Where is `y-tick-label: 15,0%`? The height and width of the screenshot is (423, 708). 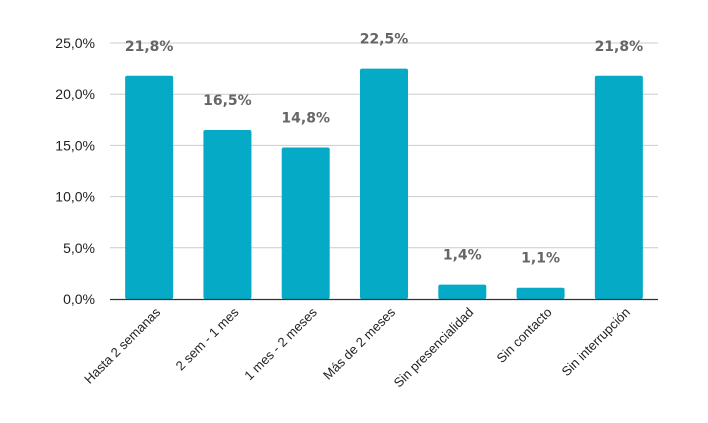
y-tick-label: 15,0% is located at coordinates (75, 145).